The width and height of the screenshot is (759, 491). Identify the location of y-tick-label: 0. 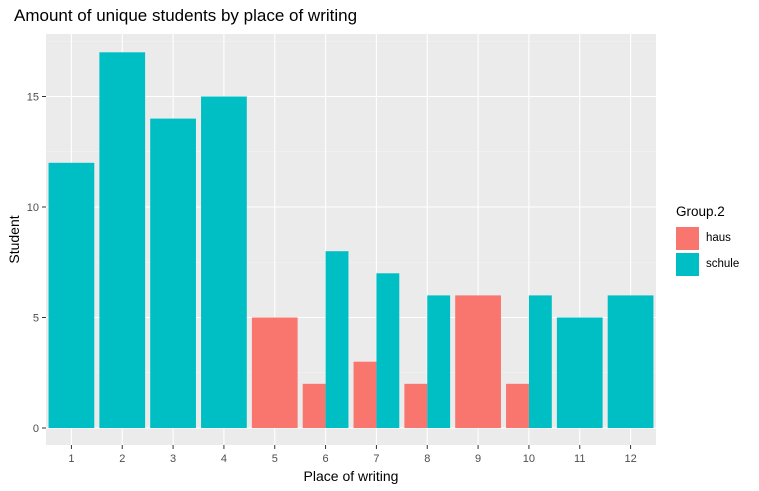
(36, 429).